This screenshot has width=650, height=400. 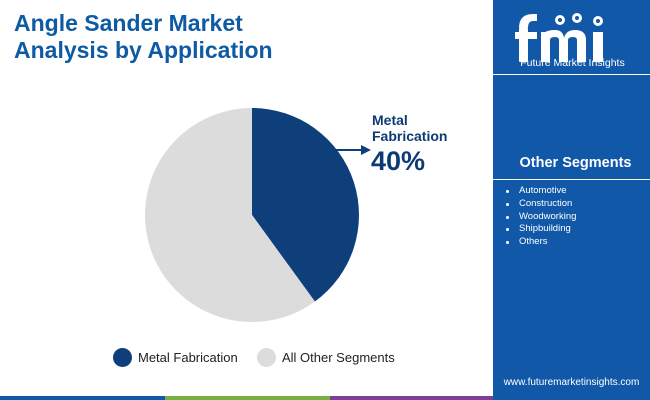 I want to click on callout-arrow-icon, so click(x=352, y=150).